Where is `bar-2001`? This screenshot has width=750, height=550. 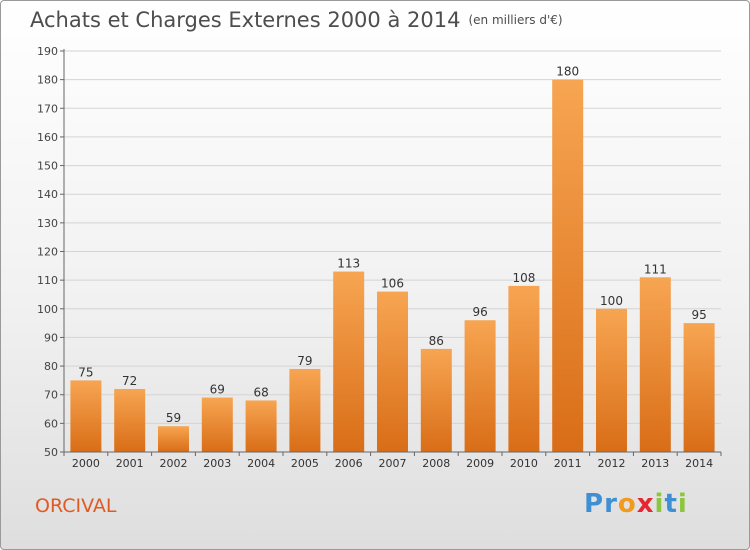
bar-2001 is located at coordinates (130, 420).